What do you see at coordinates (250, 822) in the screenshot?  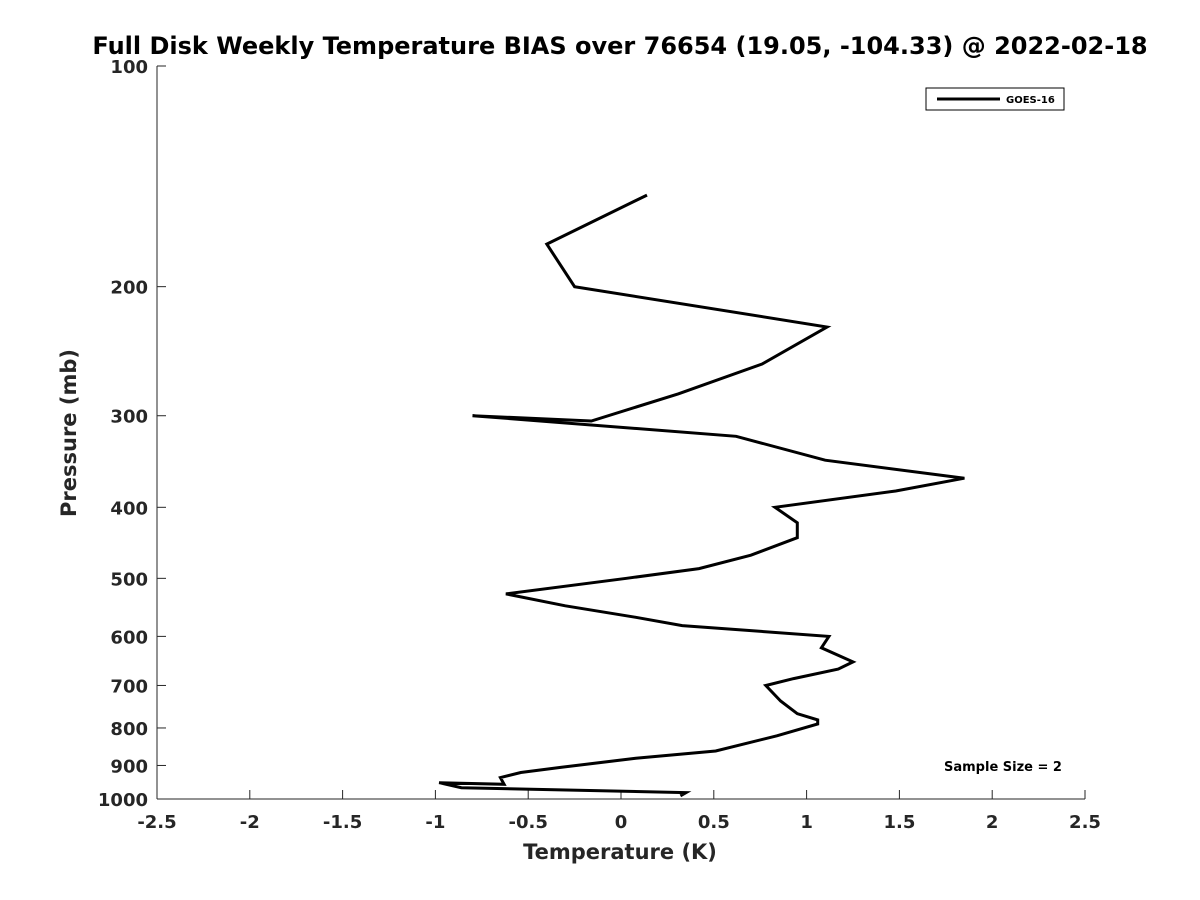 I see `x-tick-label: -2` at bounding box center [250, 822].